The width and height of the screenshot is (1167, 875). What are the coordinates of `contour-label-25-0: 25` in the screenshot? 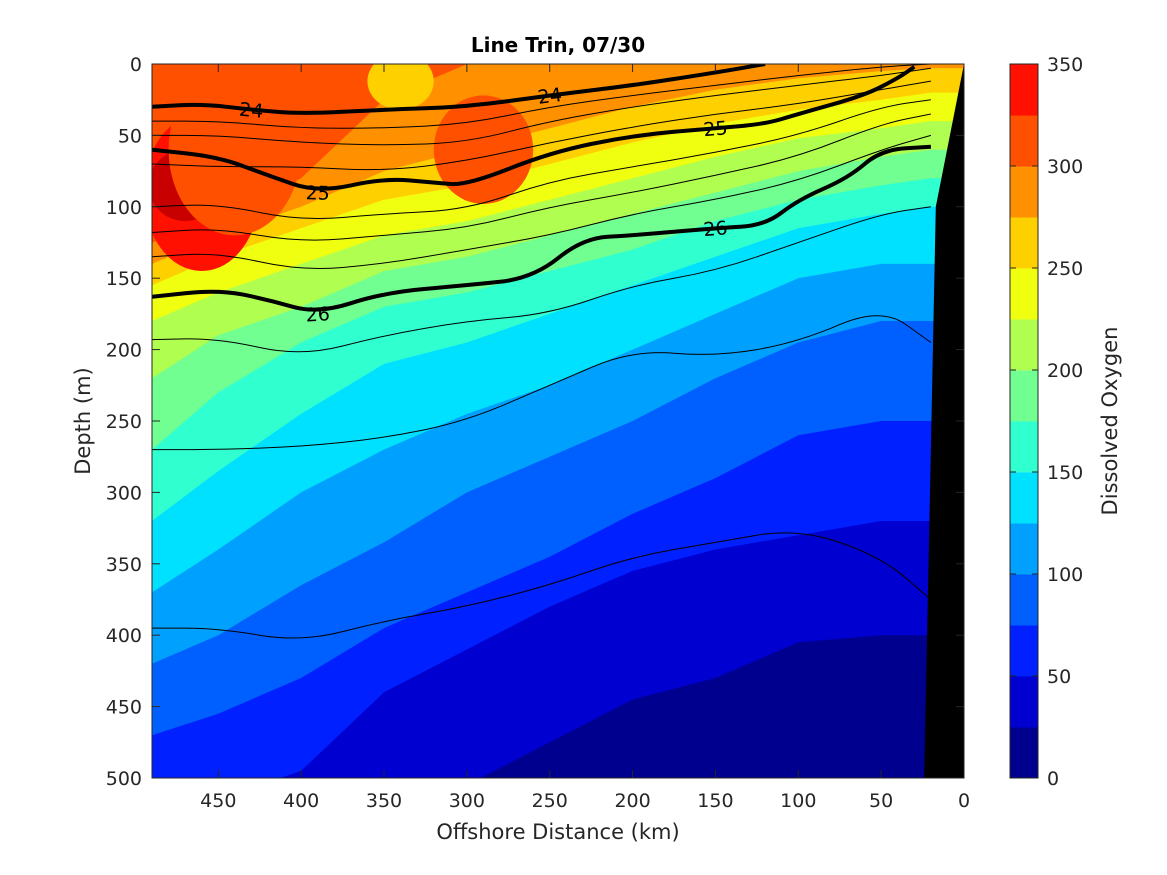 It's located at (317, 193).